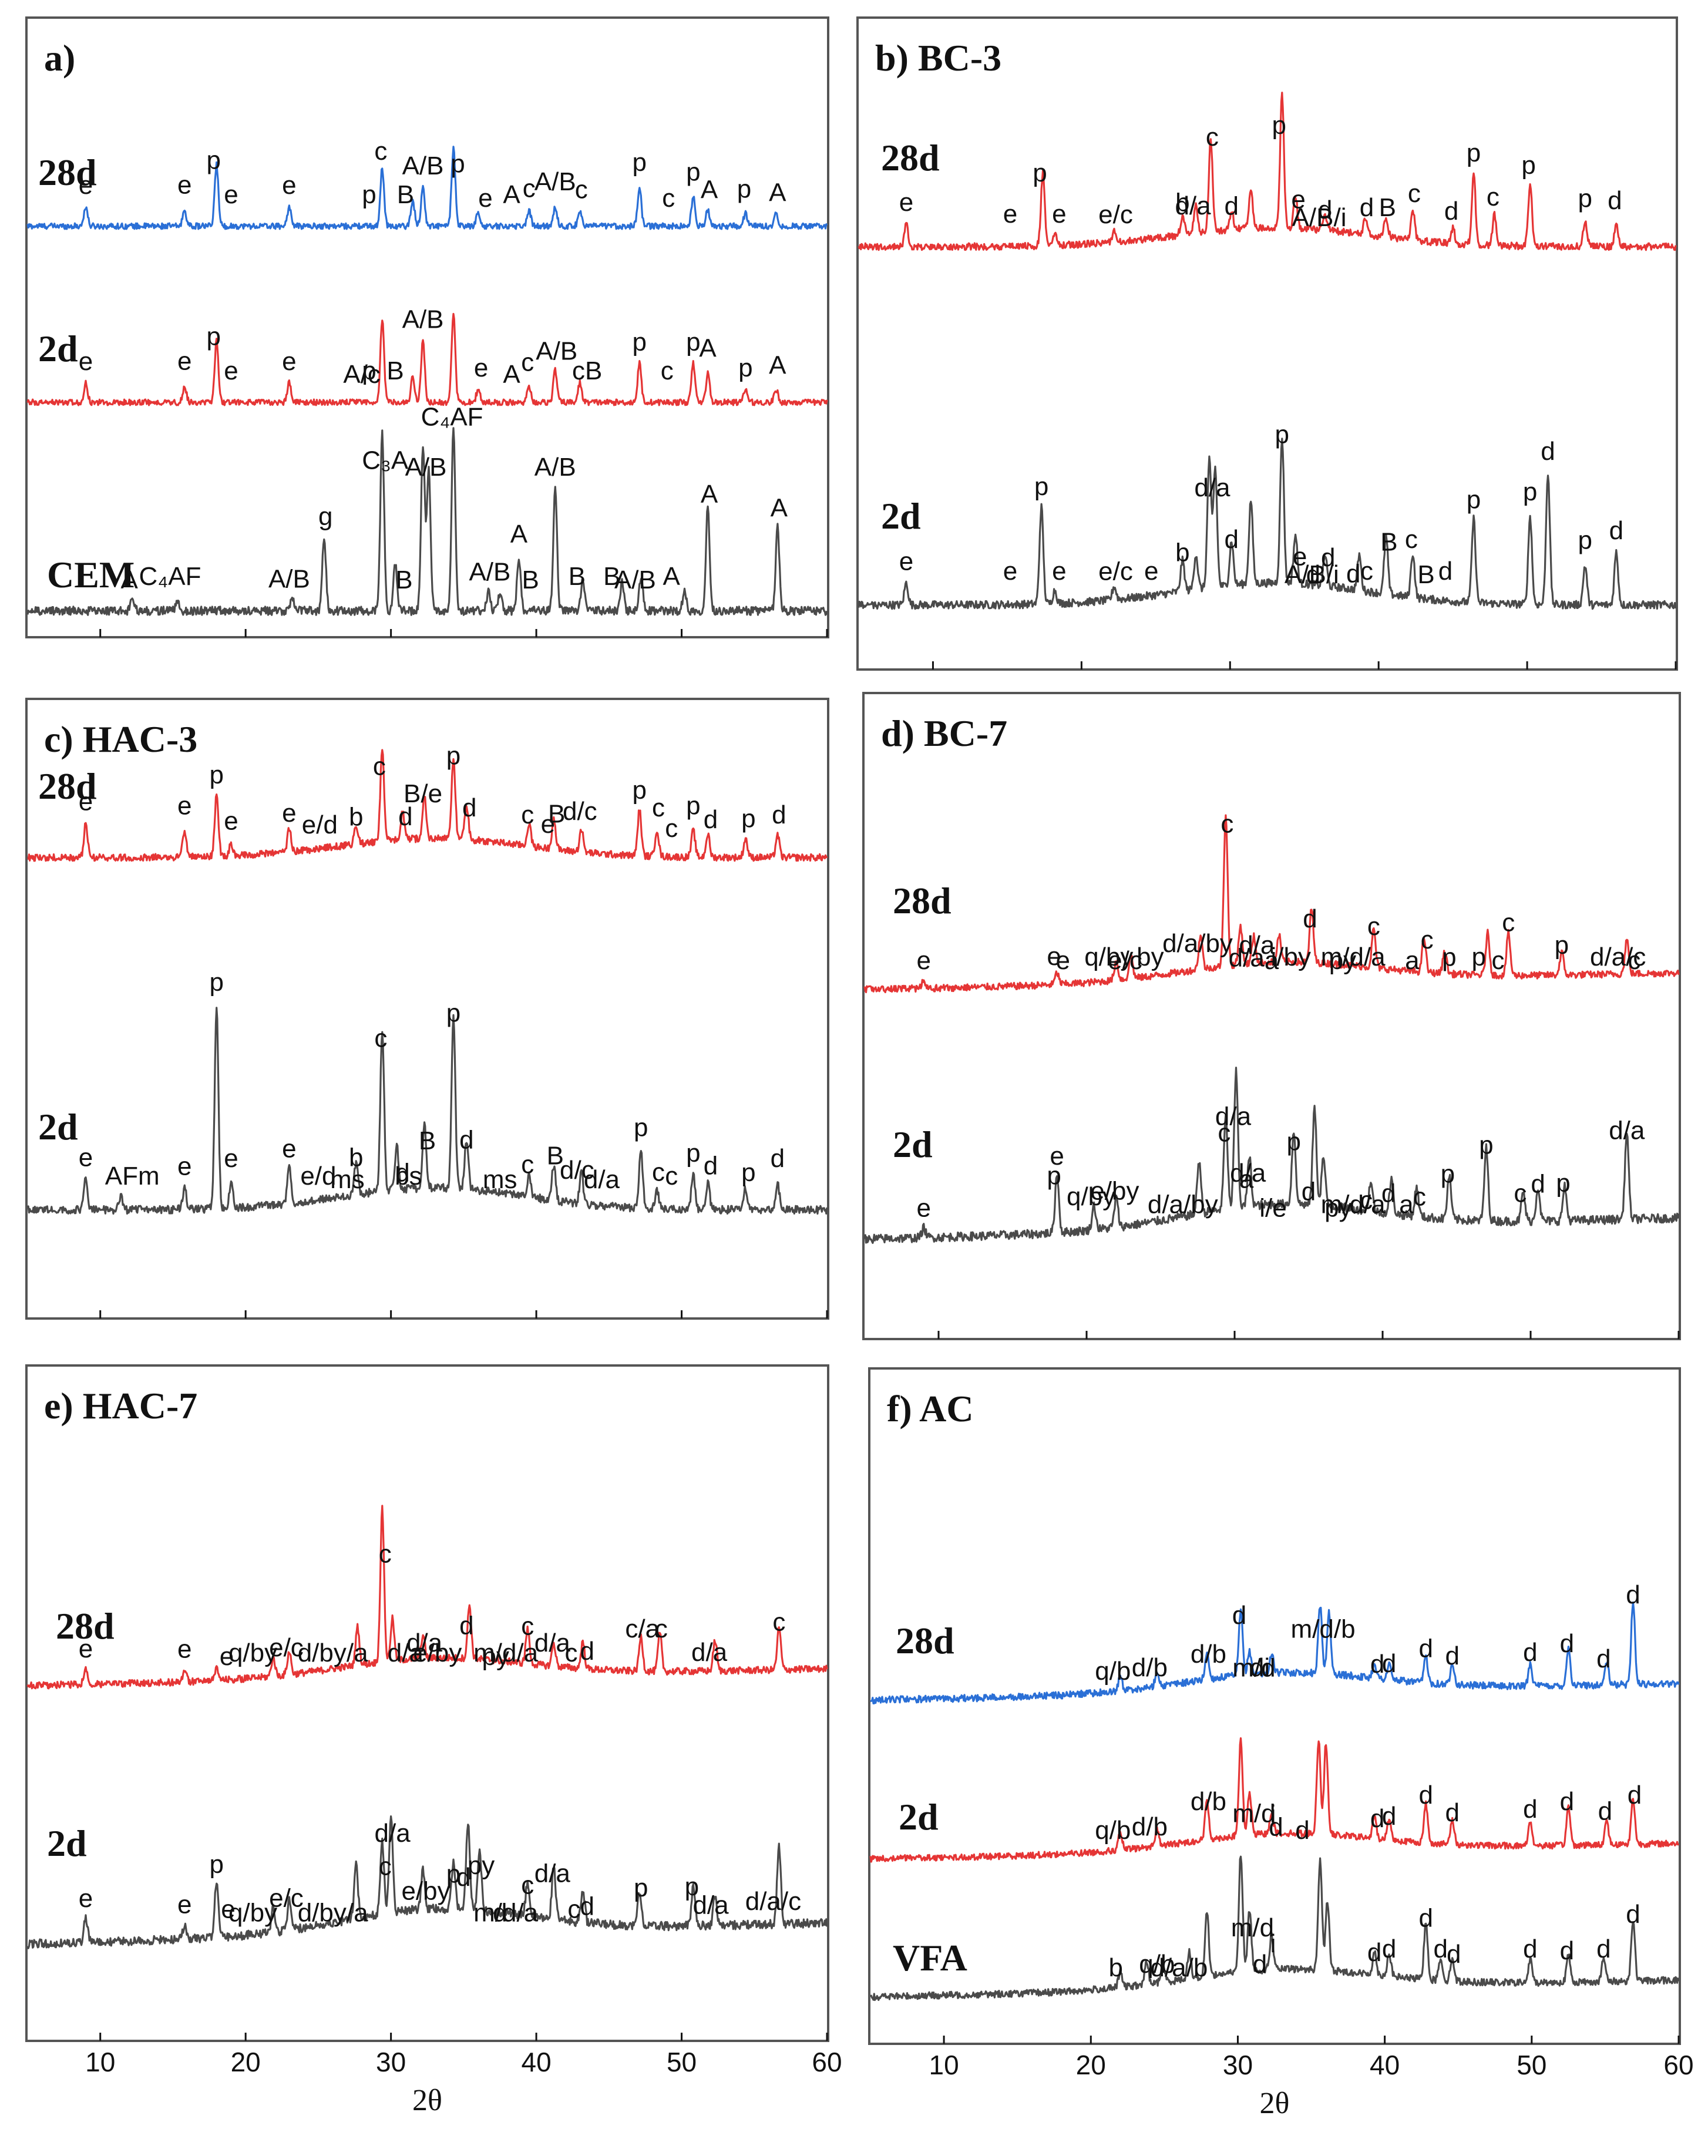 The height and width of the screenshot is (2156, 1708). I want to click on peak-label: B/e, so click(423, 793).